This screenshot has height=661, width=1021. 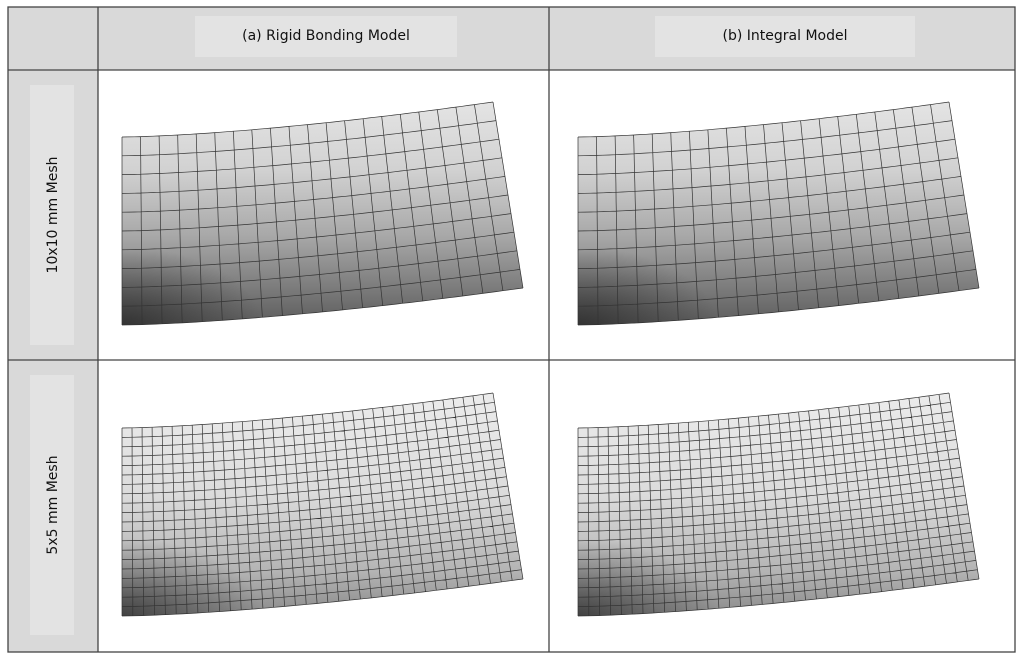 I want to click on column-header: (b) Integral Model, so click(x=785, y=36).